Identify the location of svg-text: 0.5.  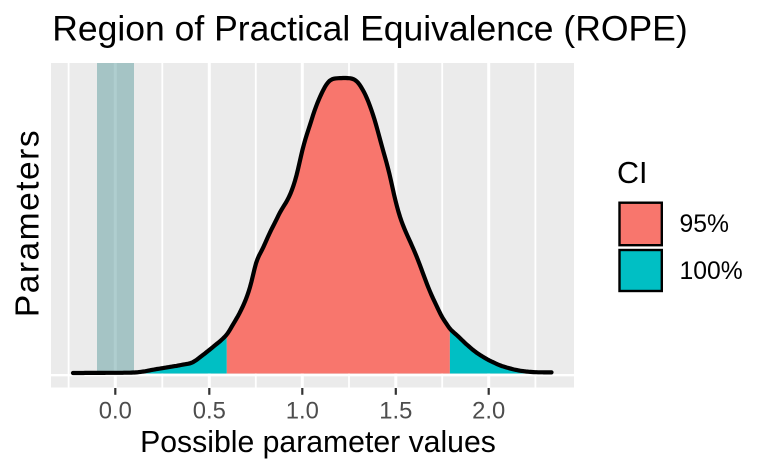
(209, 410).